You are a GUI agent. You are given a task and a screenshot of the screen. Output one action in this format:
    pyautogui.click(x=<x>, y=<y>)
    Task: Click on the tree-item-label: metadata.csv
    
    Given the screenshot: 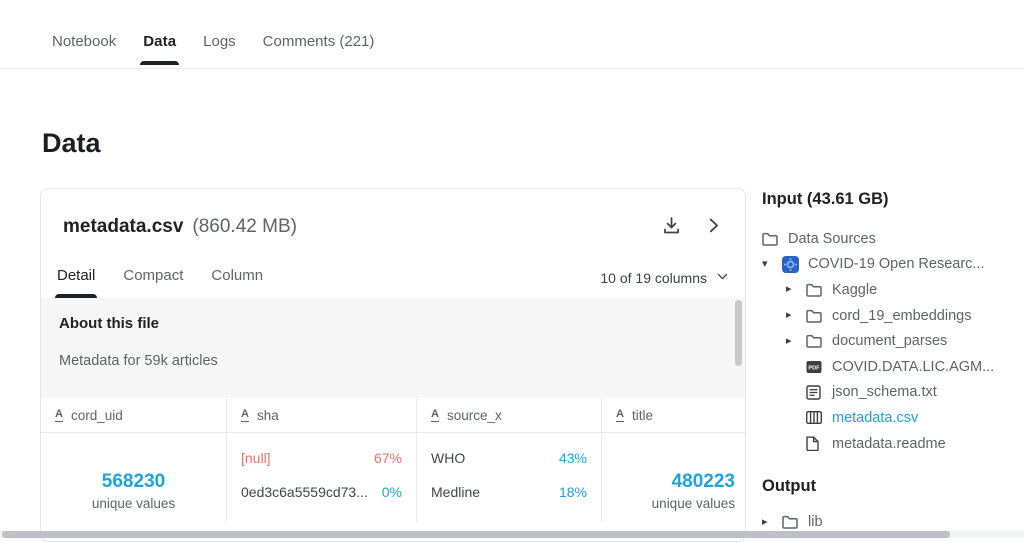 What is the action you would take?
    pyautogui.click(x=875, y=417)
    